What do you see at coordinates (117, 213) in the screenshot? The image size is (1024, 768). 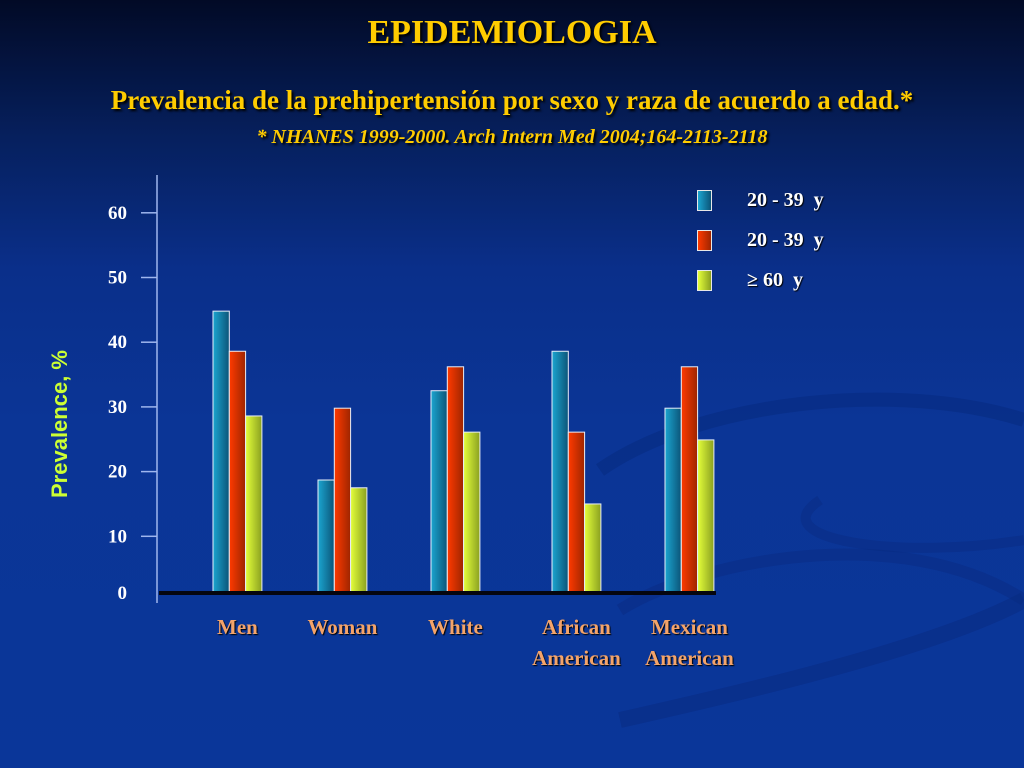 I see `y-tick-label: 60` at bounding box center [117, 213].